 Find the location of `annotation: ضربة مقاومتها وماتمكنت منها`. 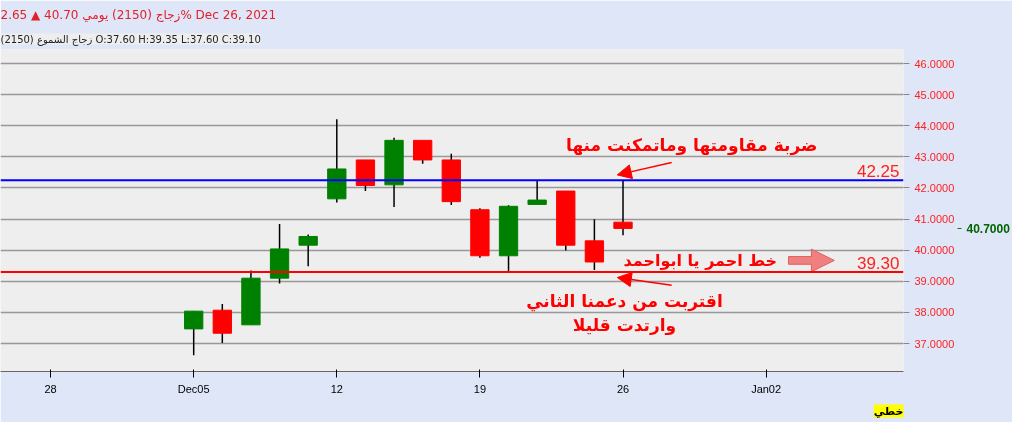

annotation: ضربة مقاومتها وماتمكنت منها is located at coordinates (692, 145).